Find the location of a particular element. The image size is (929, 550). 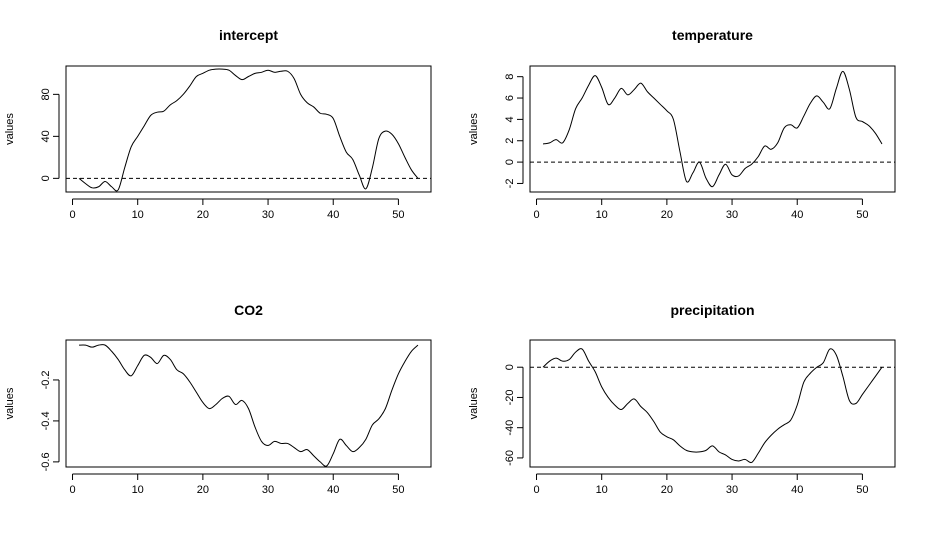

y-tick-label: -40 is located at coordinates (510, 428).